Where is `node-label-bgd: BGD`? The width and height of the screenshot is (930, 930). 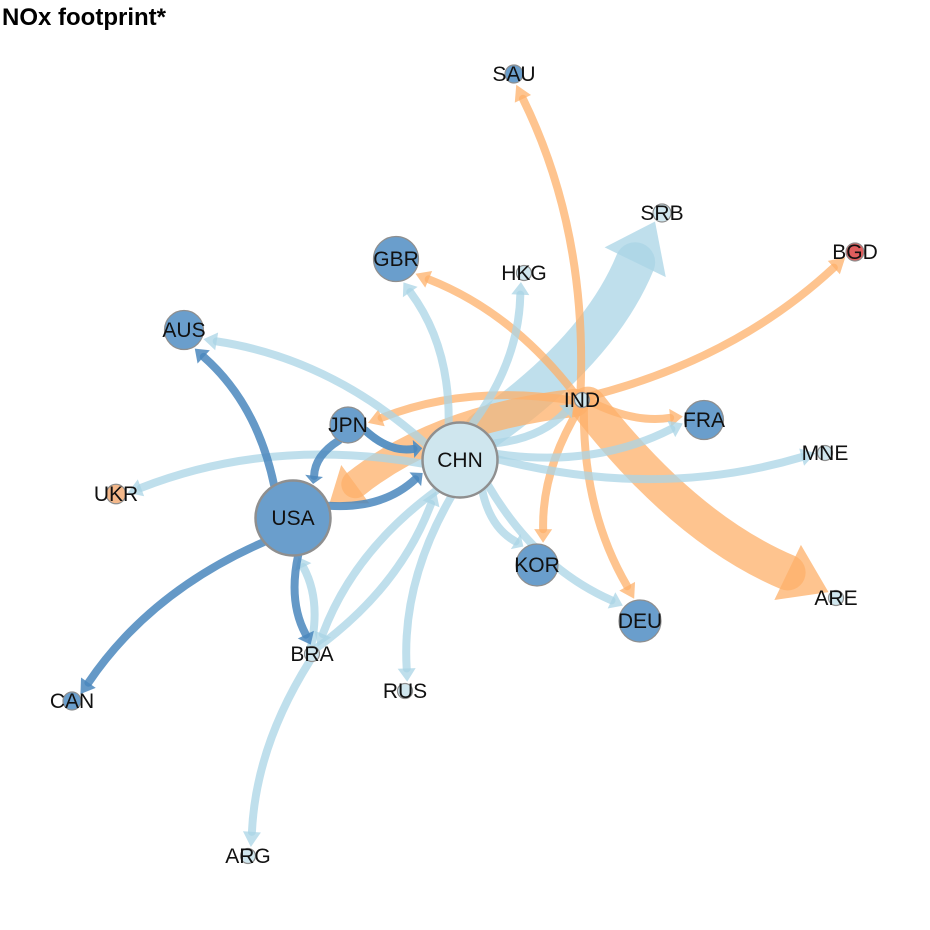 node-label-bgd: BGD is located at coordinates (855, 252).